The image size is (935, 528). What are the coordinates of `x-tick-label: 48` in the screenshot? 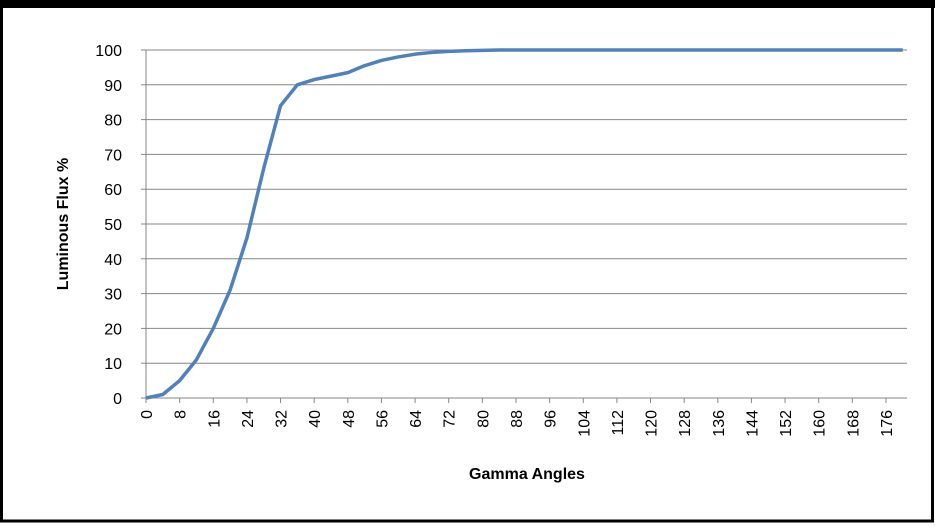 It's located at (349, 419).